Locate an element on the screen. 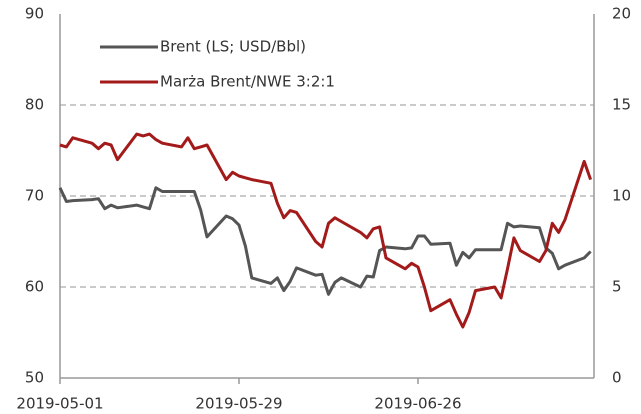  legend-label: Marża Brent/NWE 3:2:1 is located at coordinates (247, 82).